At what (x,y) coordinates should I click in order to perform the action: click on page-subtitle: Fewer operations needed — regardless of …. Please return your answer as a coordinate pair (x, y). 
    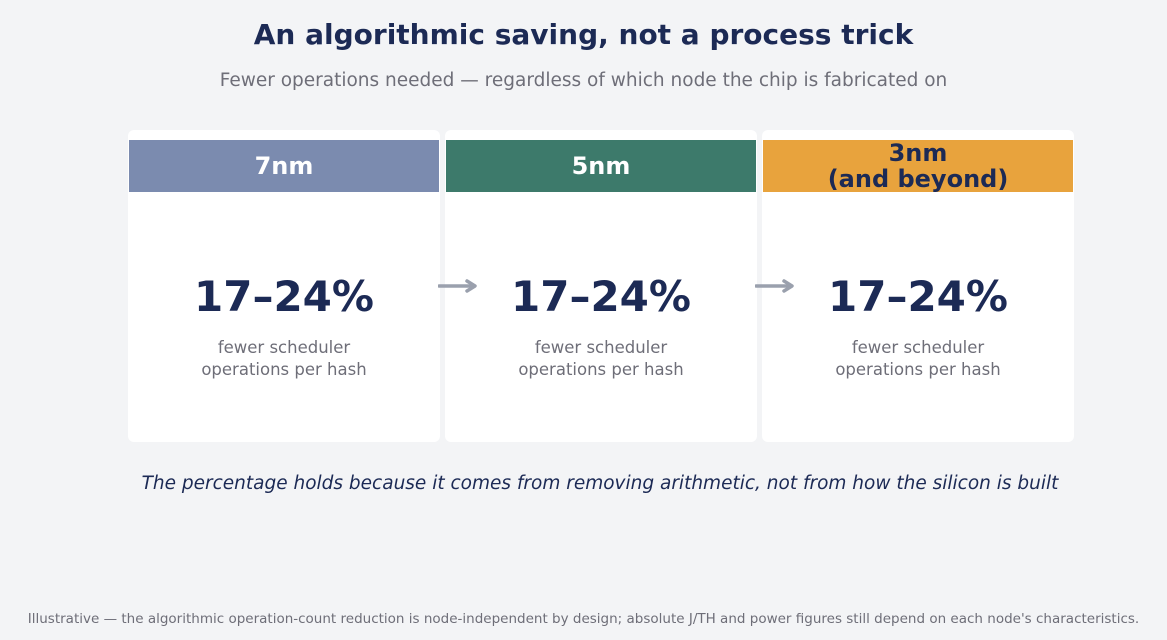
    Looking at the image, I should click on (583, 80).